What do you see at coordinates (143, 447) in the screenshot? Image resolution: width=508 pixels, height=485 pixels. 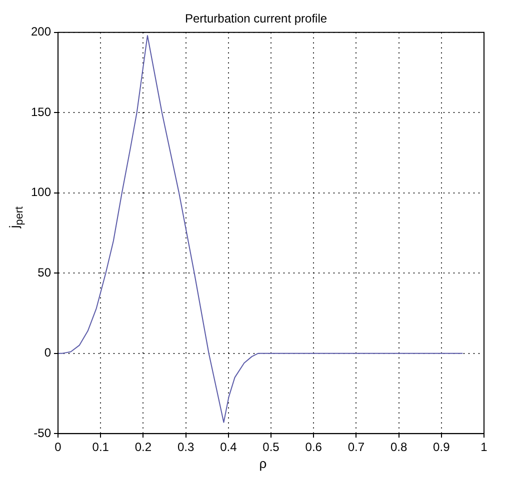 I see `x-tick-label: 0.2` at bounding box center [143, 447].